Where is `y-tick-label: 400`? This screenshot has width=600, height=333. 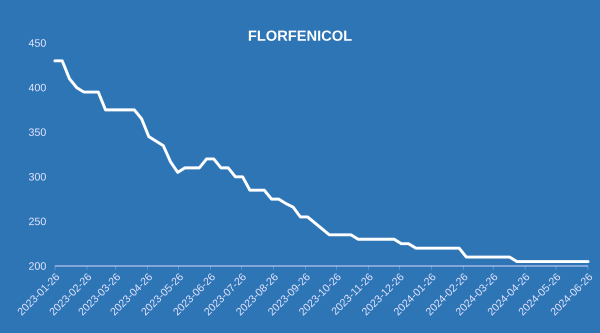 y-tick-label: 400 is located at coordinates (37, 88).